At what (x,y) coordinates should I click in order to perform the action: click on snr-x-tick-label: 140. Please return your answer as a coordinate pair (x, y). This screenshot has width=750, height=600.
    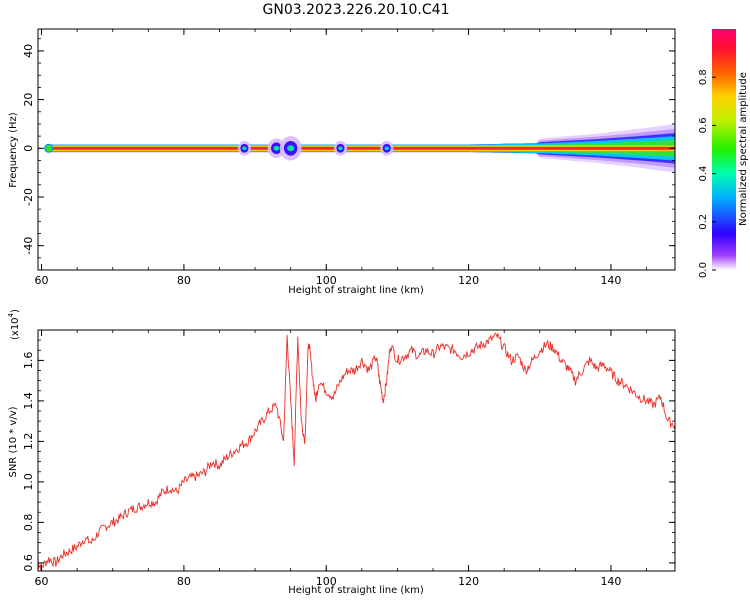
    Looking at the image, I should click on (610, 581).